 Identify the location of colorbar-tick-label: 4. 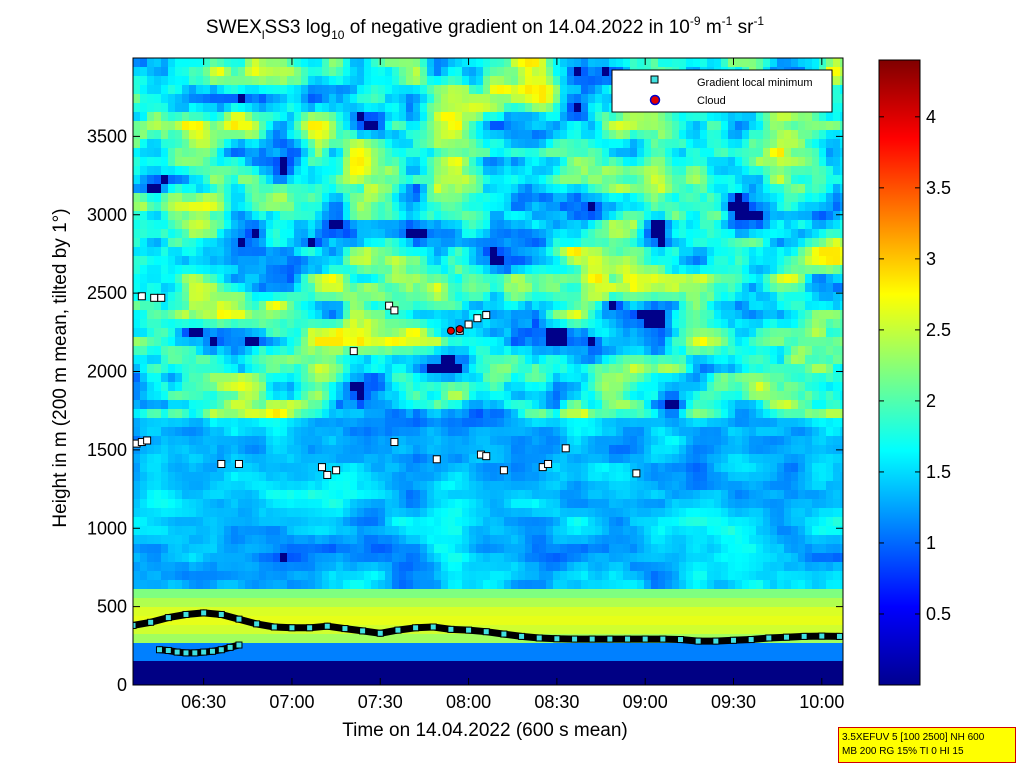
(931, 117).